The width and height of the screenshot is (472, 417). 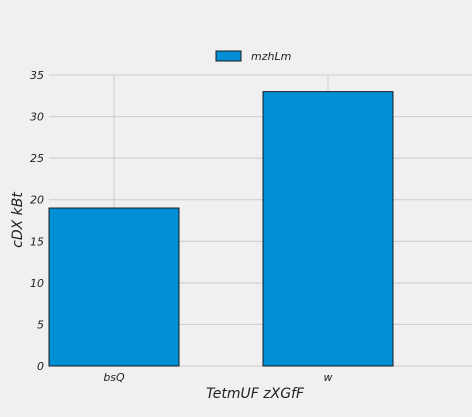 I want to click on y-tick-label: 15, so click(x=37, y=241).